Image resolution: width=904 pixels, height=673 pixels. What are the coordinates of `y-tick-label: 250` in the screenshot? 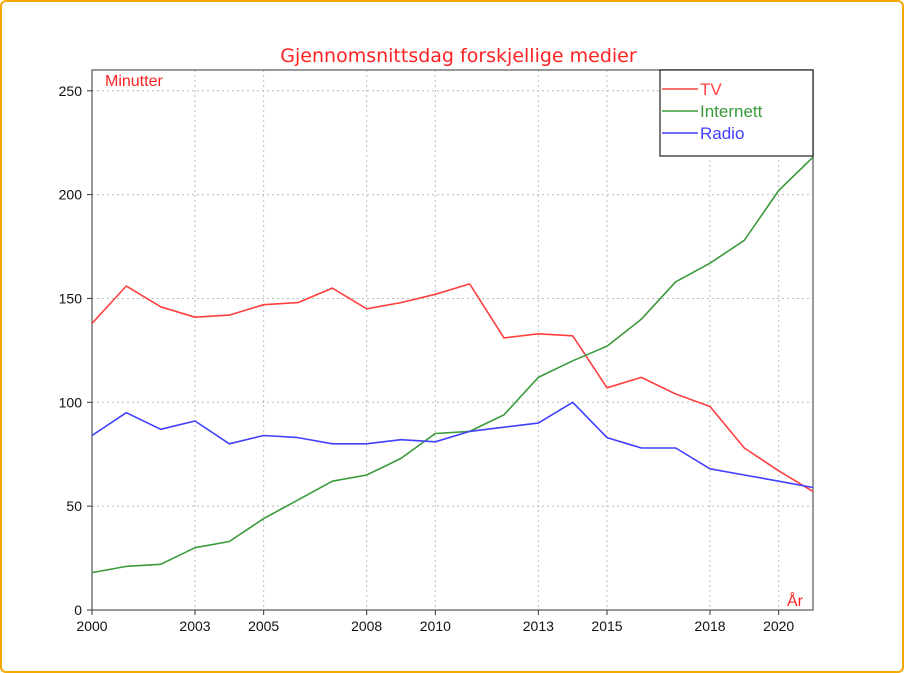 It's located at (71, 91).